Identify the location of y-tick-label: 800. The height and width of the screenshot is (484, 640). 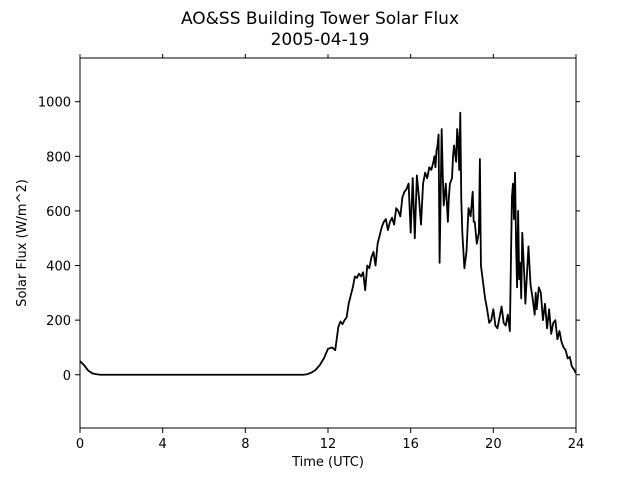
(58, 157).